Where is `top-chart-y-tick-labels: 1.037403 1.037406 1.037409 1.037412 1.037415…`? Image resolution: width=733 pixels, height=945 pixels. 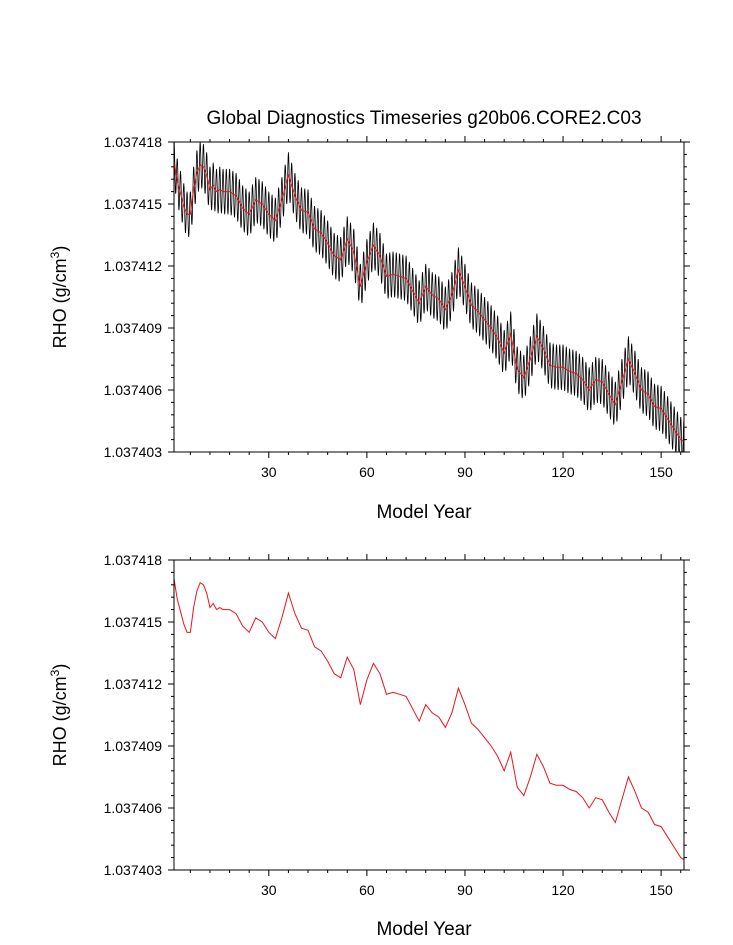
top-chart-y-tick-labels: 1.037403 1.037406 1.037409 1.037412 1.037415… is located at coordinates (133, 297).